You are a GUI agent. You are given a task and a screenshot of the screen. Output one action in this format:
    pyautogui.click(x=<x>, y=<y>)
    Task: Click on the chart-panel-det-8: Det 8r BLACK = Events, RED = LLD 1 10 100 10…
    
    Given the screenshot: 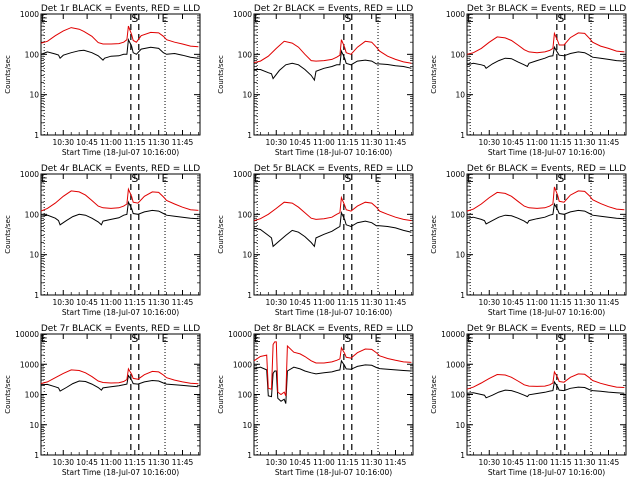 What is the action you would take?
    pyautogui.click(x=315, y=400)
    